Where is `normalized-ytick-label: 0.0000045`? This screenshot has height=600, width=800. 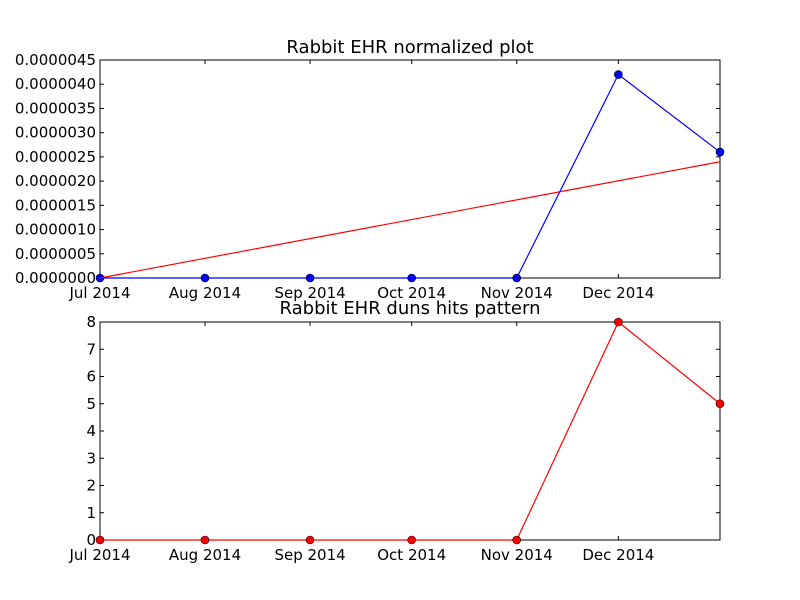 normalized-ytick-label: 0.0000045 is located at coordinates (55, 60).